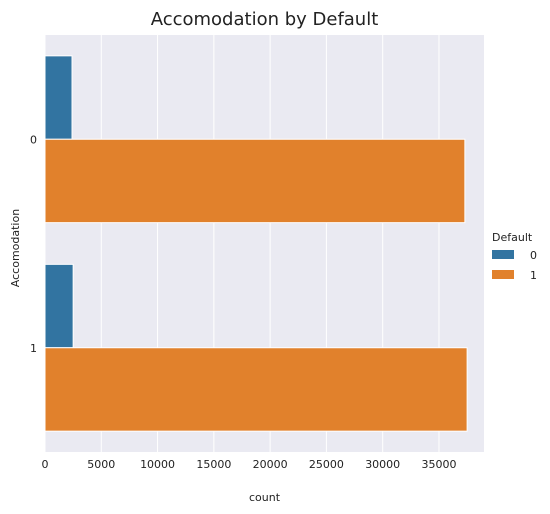 Image resolution: width=550 pixels, height=514 pixels. What do you see at coordinates (326, 464) in the screenshot?
I see `x-tick-label: 25000` at bounding box center [326, 464].